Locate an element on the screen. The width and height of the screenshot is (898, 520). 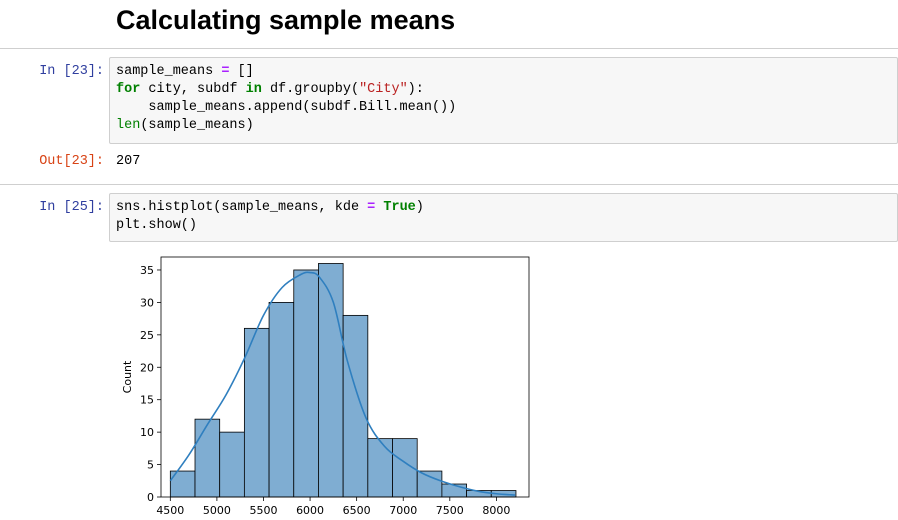
y-tick-label: 15 is located at coordinates (147, 400).